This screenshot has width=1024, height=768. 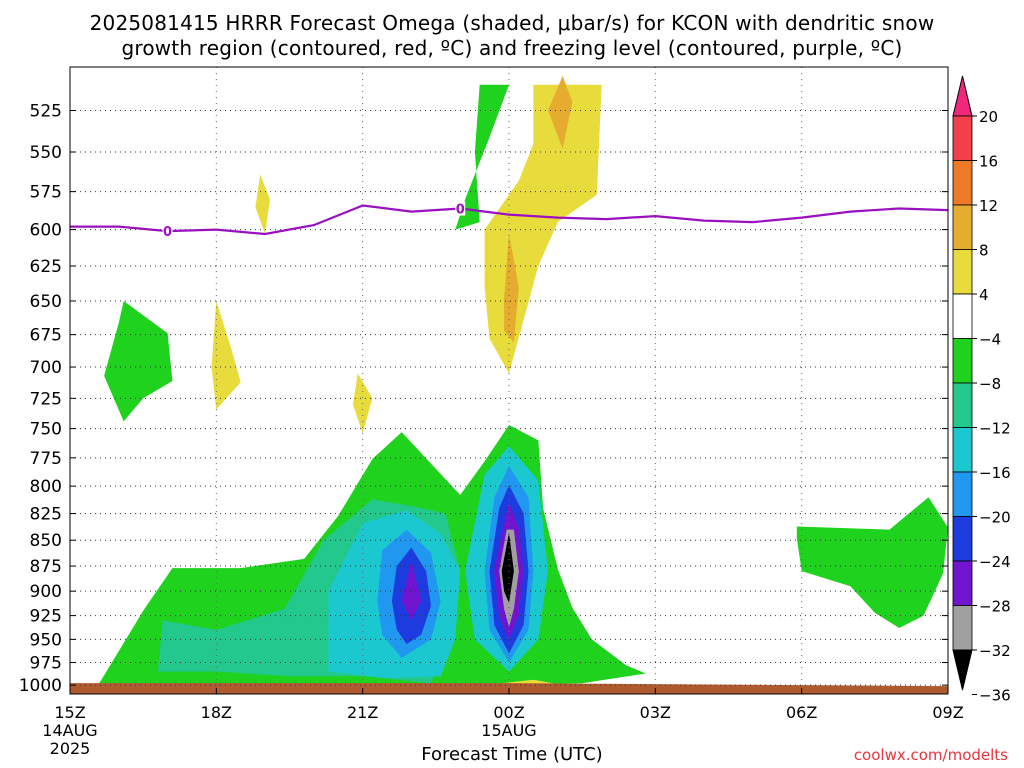 What do you see at coordinates (801, 712) in the screenshot?
I see `x-tick-label-5: 06Z` at bounding box center [801, 712].